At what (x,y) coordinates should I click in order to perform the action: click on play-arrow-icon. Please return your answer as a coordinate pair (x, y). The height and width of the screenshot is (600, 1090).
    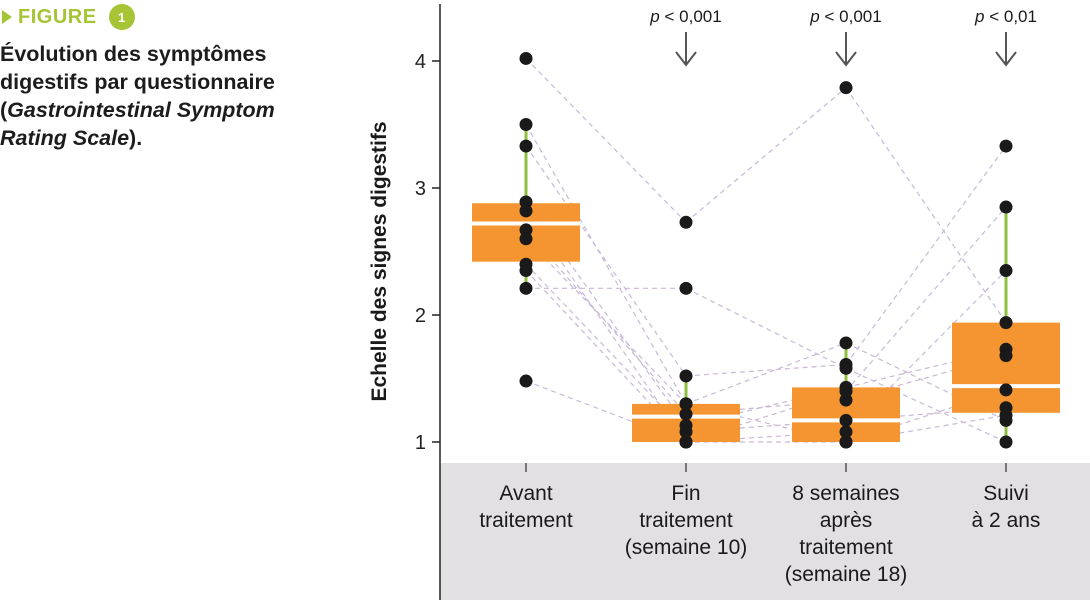
    Looking at the image, I should click on (7, 17).